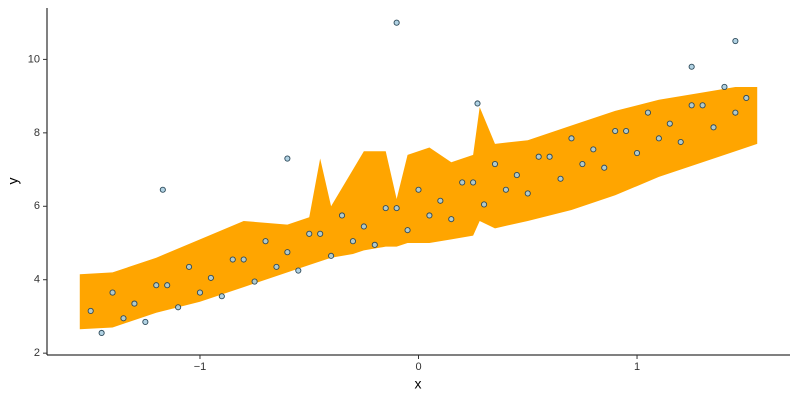  Describe the element at coordinates (200, 367) in the screenshot. I see `x-tick-label: −1` at that location.